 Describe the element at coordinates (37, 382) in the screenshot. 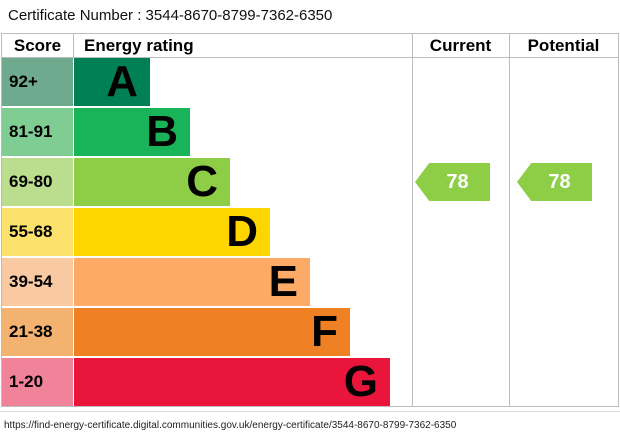

I see `score-range-label: 1-20` at that location.